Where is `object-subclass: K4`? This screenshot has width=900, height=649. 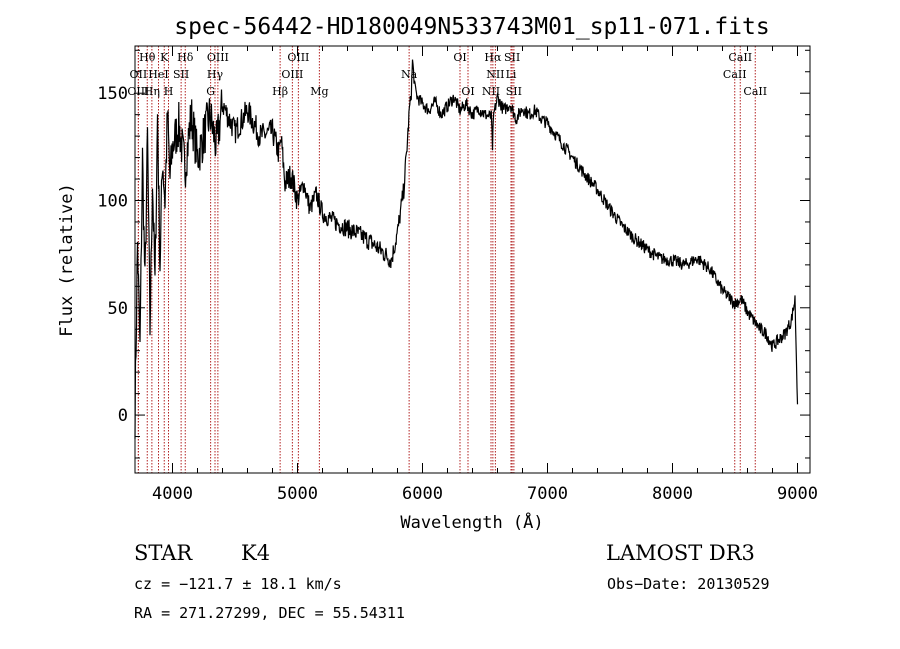 object-subclass: K4 is located at coordinates (256, 553).